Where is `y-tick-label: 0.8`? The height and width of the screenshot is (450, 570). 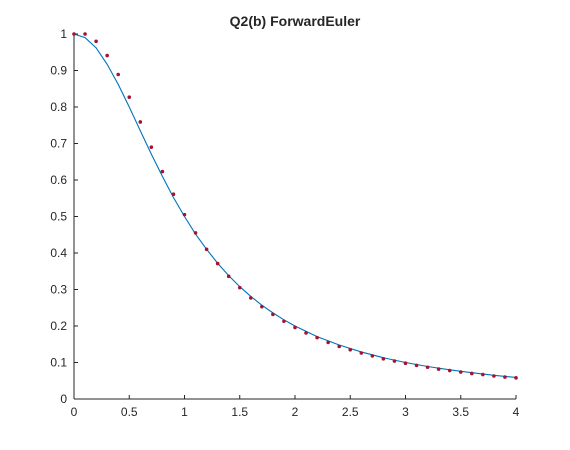 y-tick-label: 0.8 is located at coordinates (58, 107).